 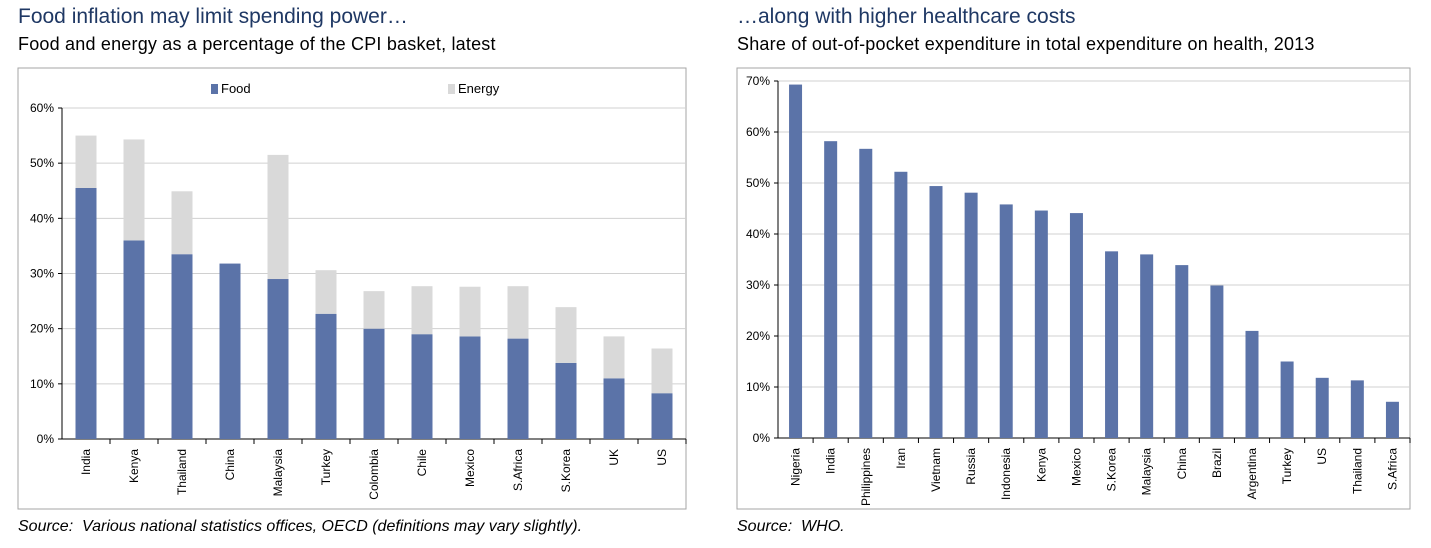 What do you see at coordinates (796, 261) in the screenshot?
I see `bar-nigeria` at bounding box center [796, 261].